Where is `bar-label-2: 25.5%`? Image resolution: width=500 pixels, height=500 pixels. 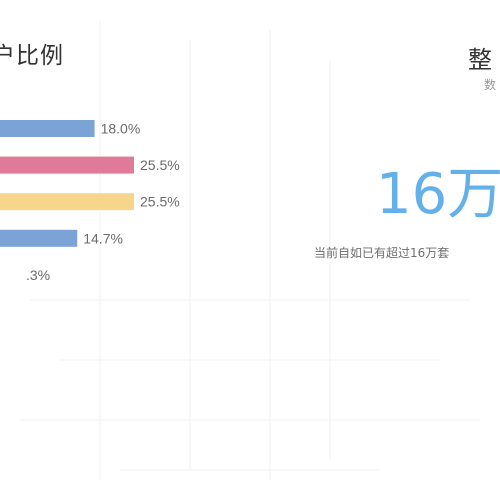 bar-label-2: 25.5% is located at coordinates (160, 165).